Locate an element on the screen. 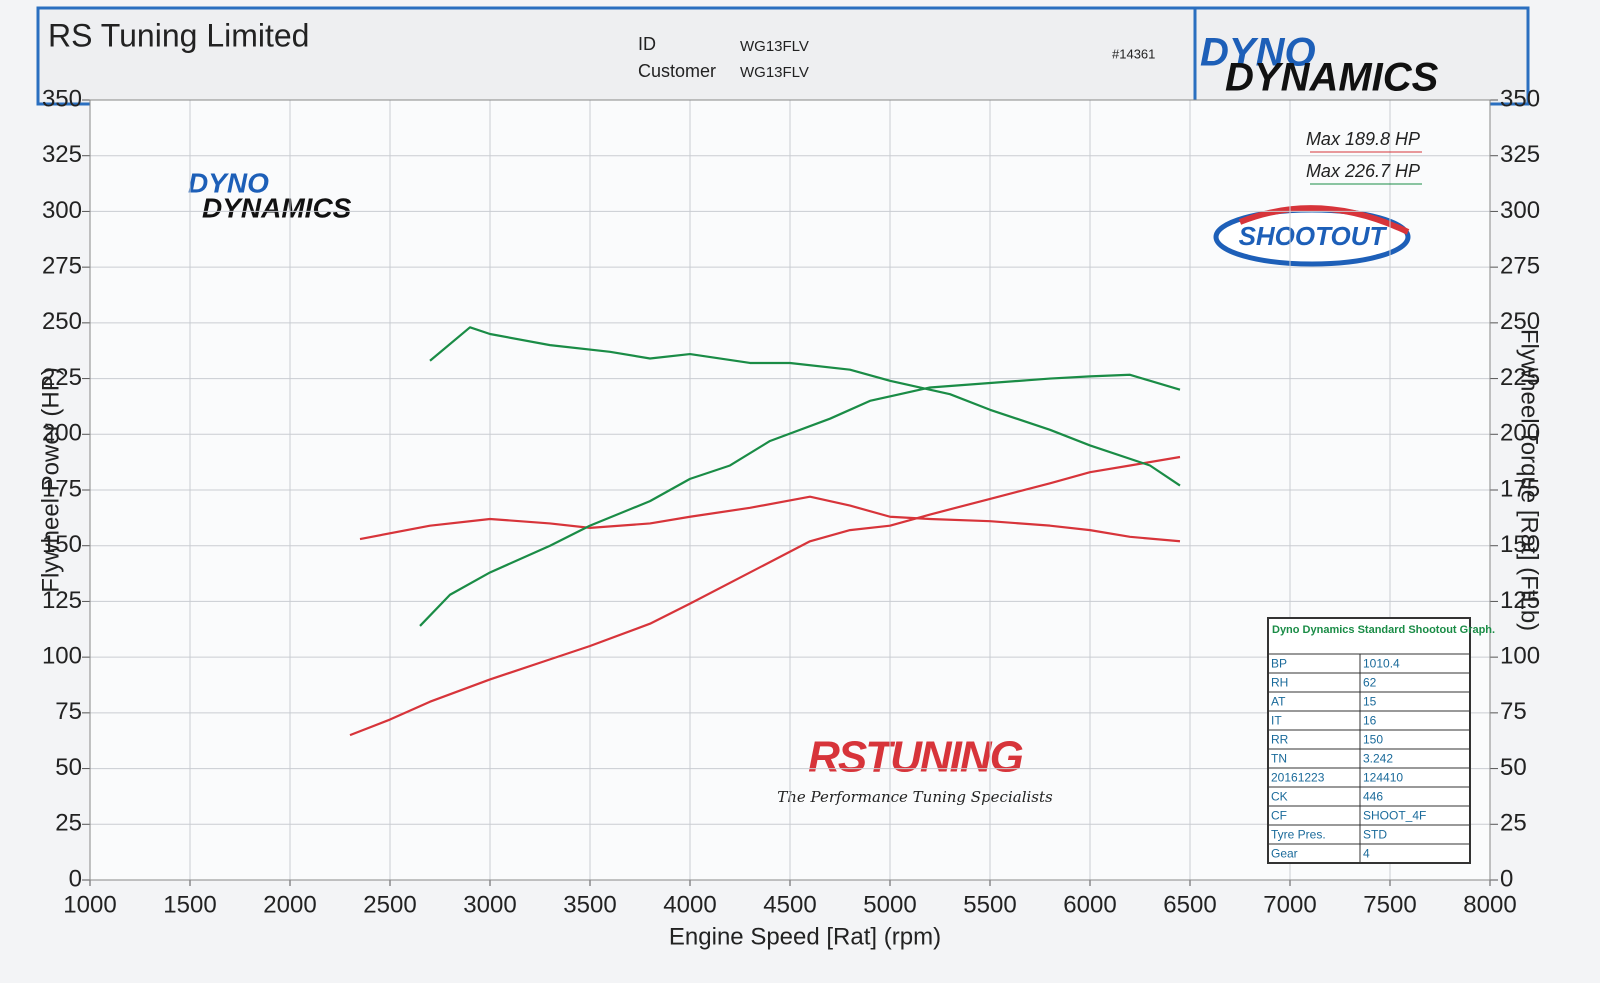 The image size is (1600, 983). table-cell: 1010.4 is located at coordinates (1381, 664).